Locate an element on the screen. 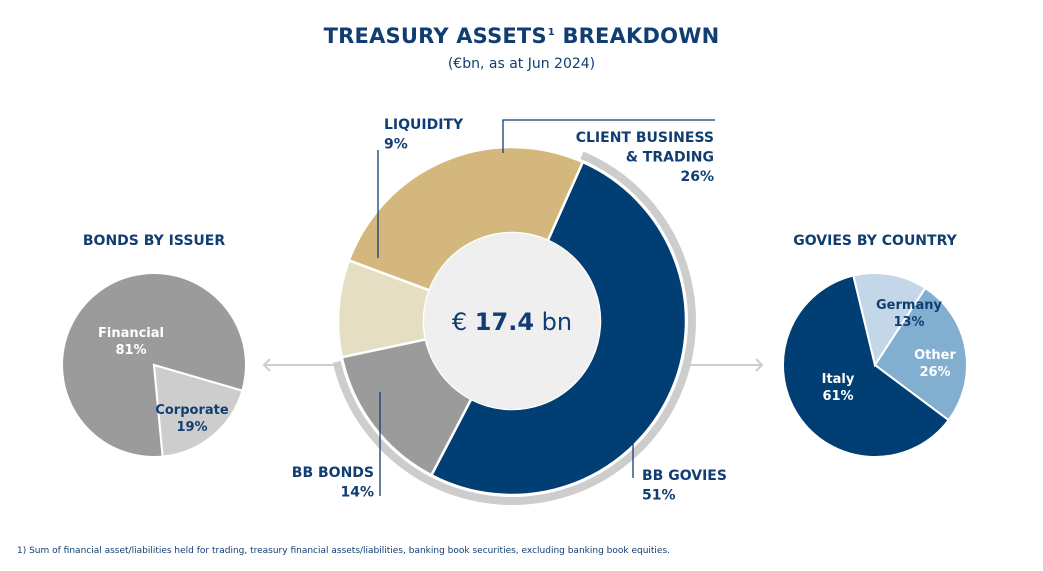 Image resolution: width=1043 pixels, height=571 pixels. govies-by-country-other-slice is located at coordinates (920, 354).